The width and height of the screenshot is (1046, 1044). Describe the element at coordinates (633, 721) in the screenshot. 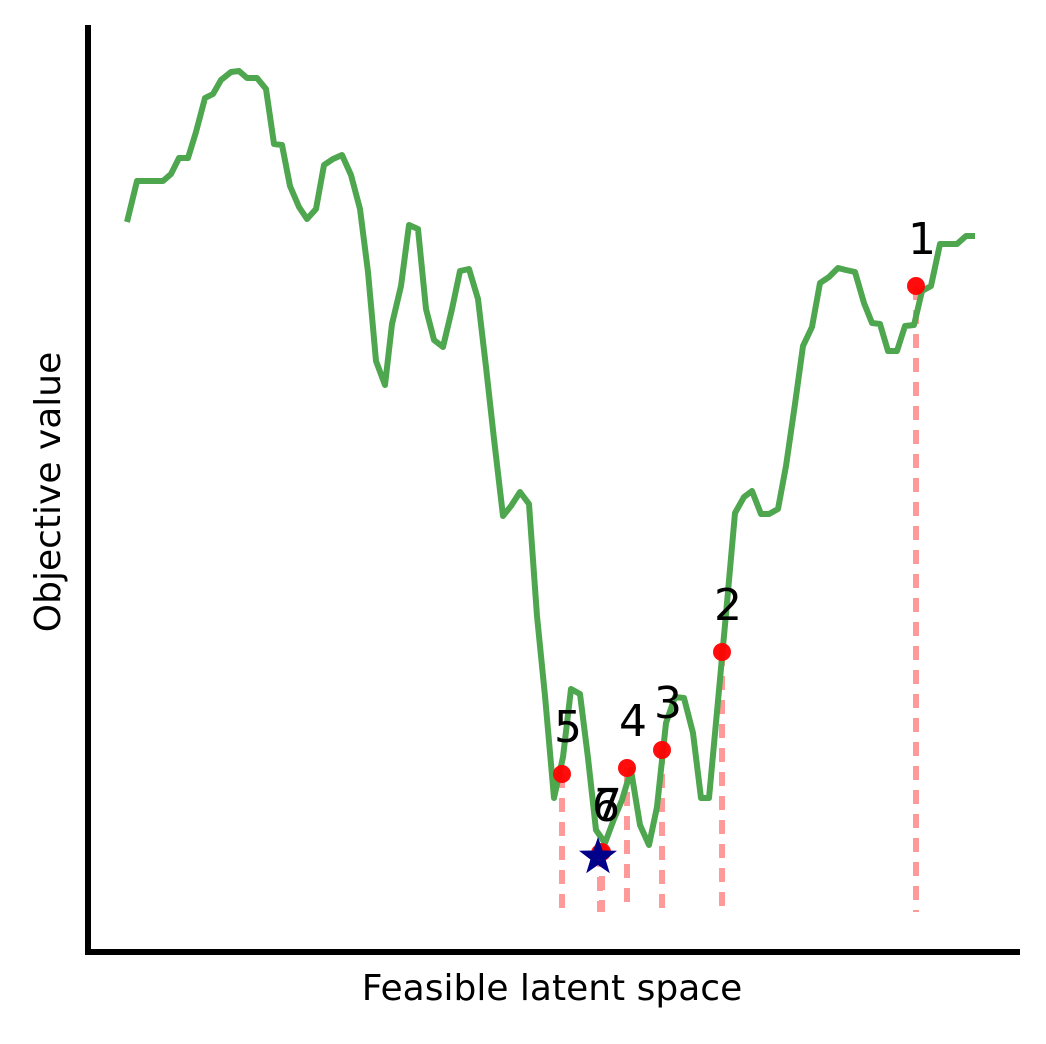

I see `point-label: 4` at that location.